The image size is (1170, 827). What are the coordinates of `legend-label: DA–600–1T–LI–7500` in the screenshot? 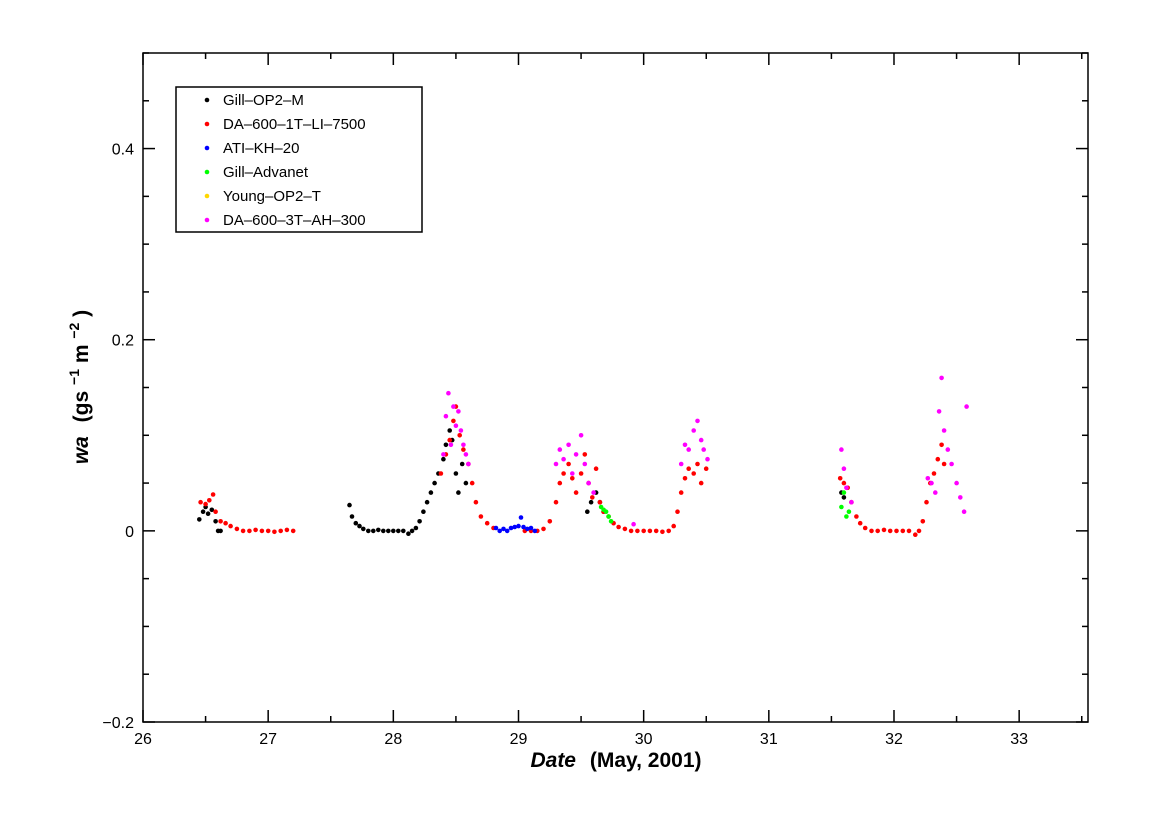 It's located at (294, 124).